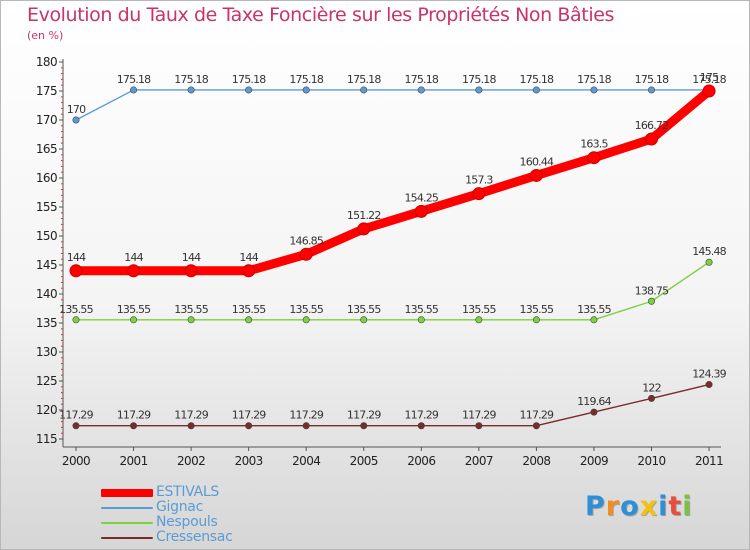  I want to click on data-label-gignac: 170, so click(76, 109).